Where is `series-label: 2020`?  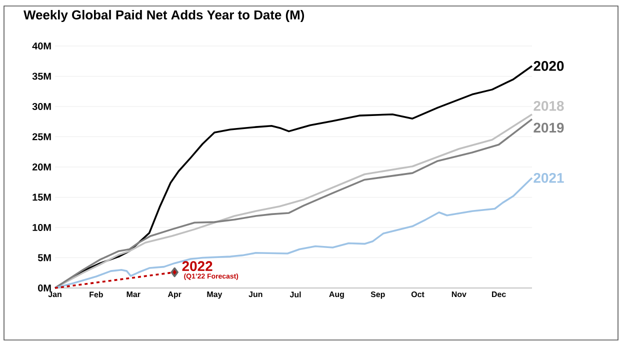
series-label: 2020 is located at coordinates (549, 66).